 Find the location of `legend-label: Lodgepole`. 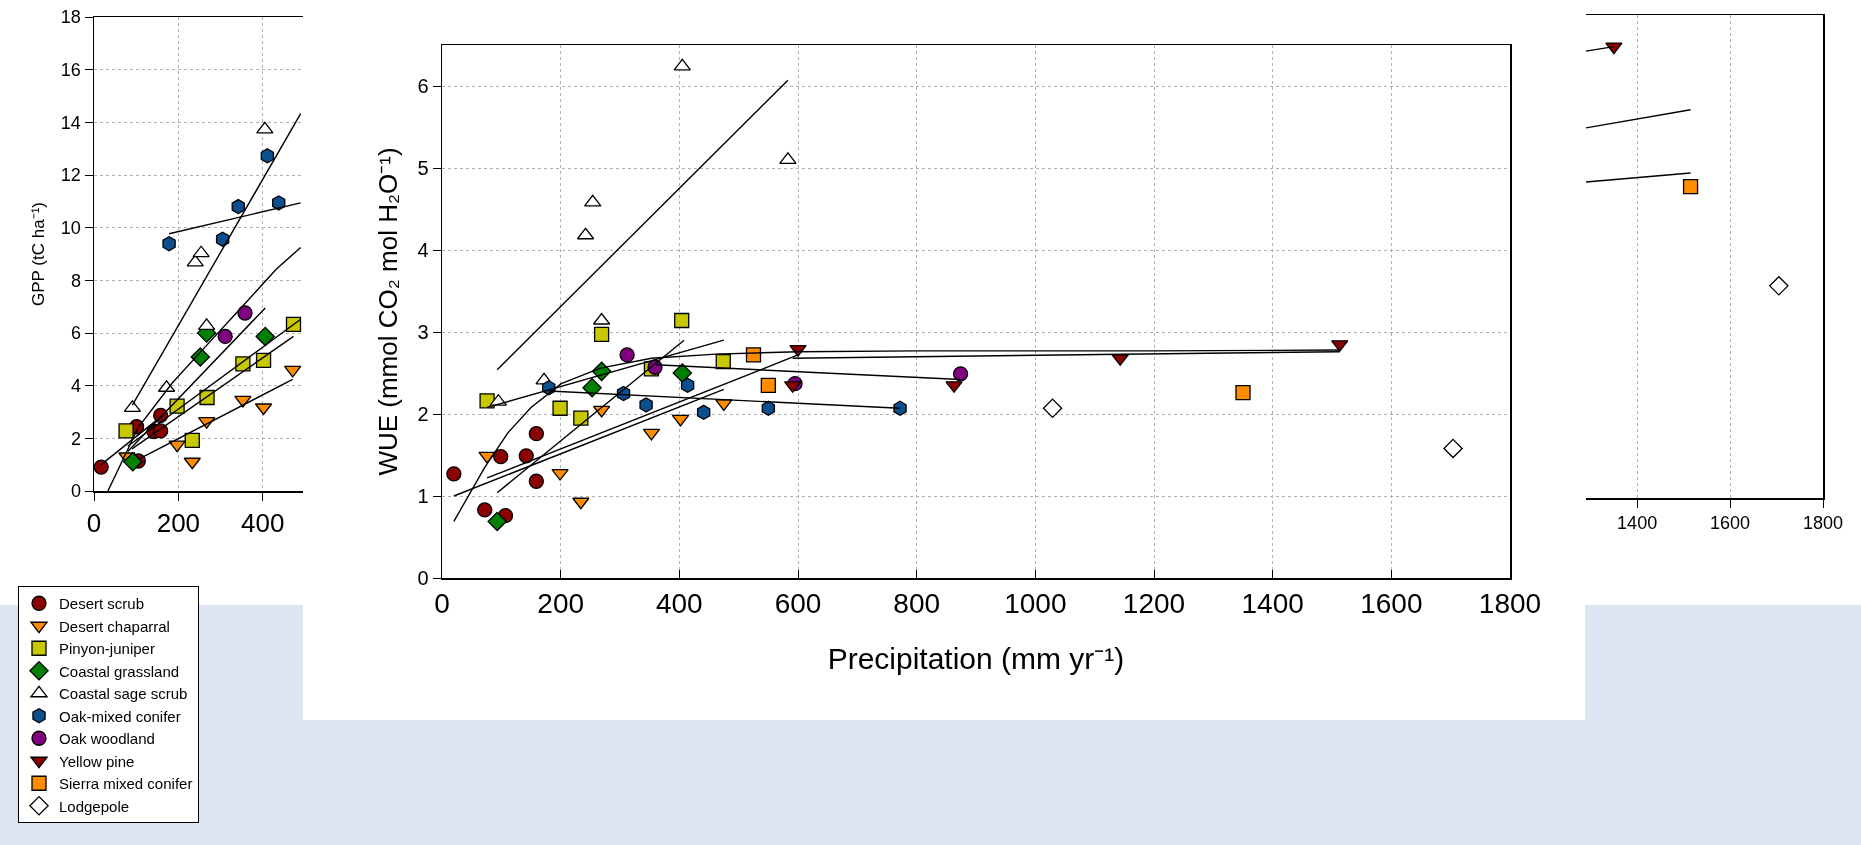

legend-label: Lodgepole is located at coordinates (94, 806).